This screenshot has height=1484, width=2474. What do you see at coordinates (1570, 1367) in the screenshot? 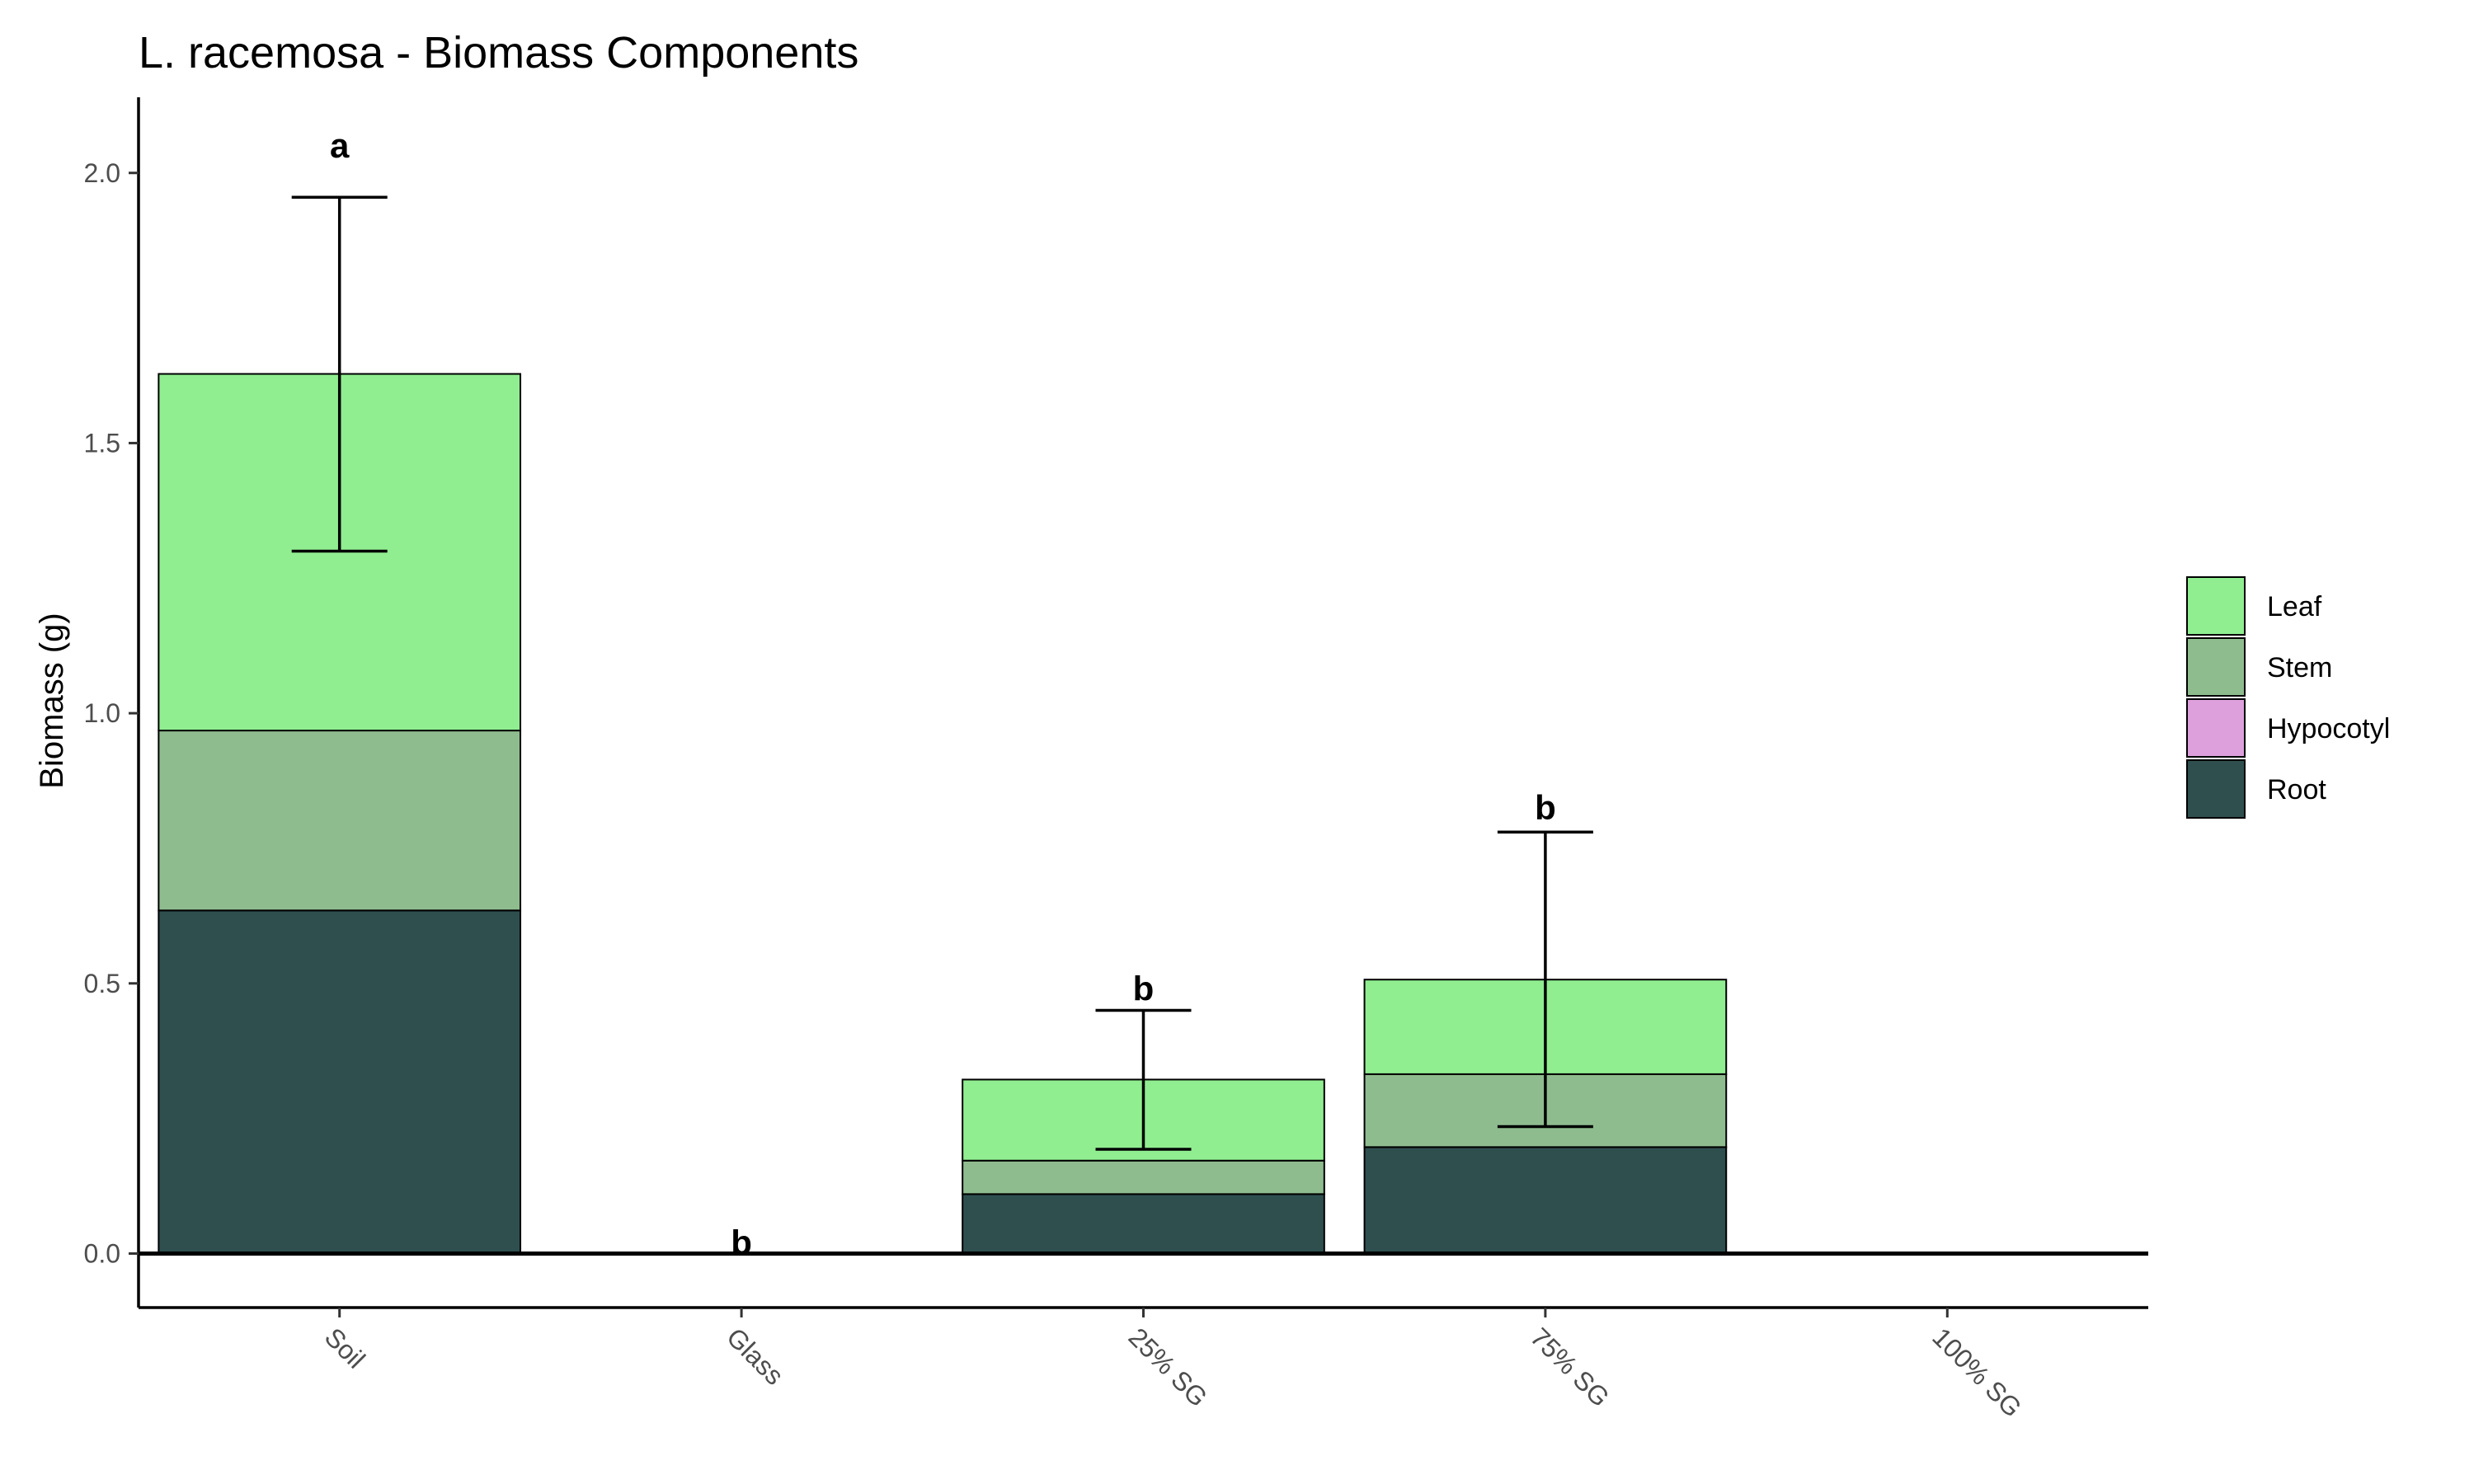
I see `x-tick-label-75pct-sg: 75% SG` at bounding box center [1570, 1367].